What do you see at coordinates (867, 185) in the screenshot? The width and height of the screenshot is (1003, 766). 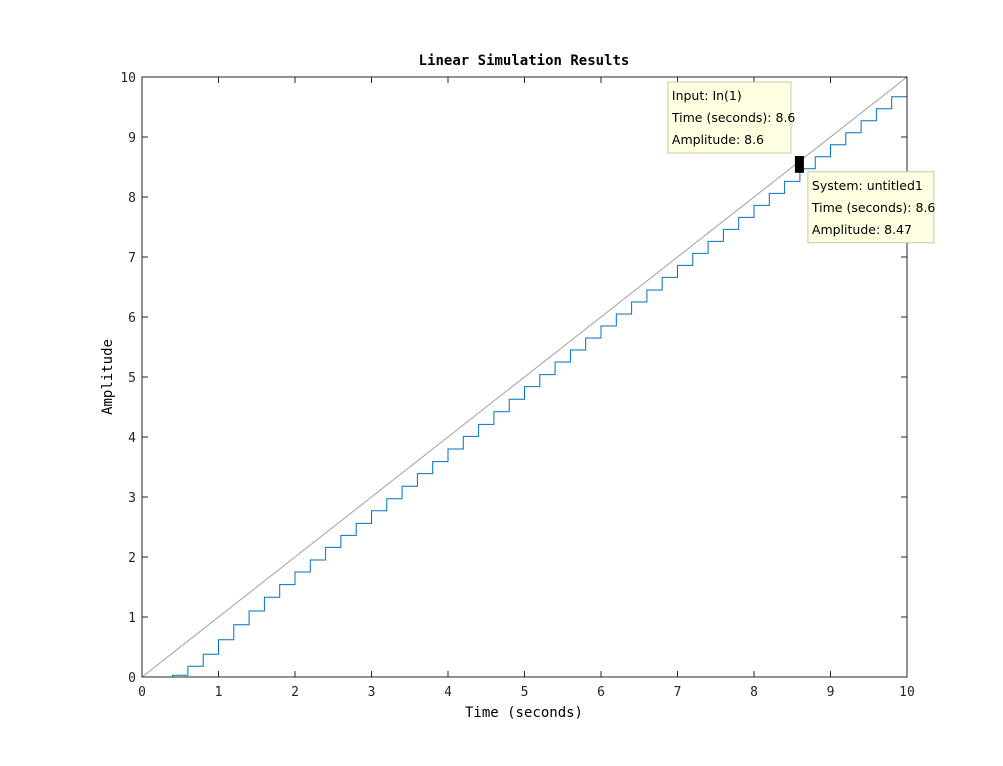 I see `datatip-text: System: untitled1` at bounding box center [867, 185].